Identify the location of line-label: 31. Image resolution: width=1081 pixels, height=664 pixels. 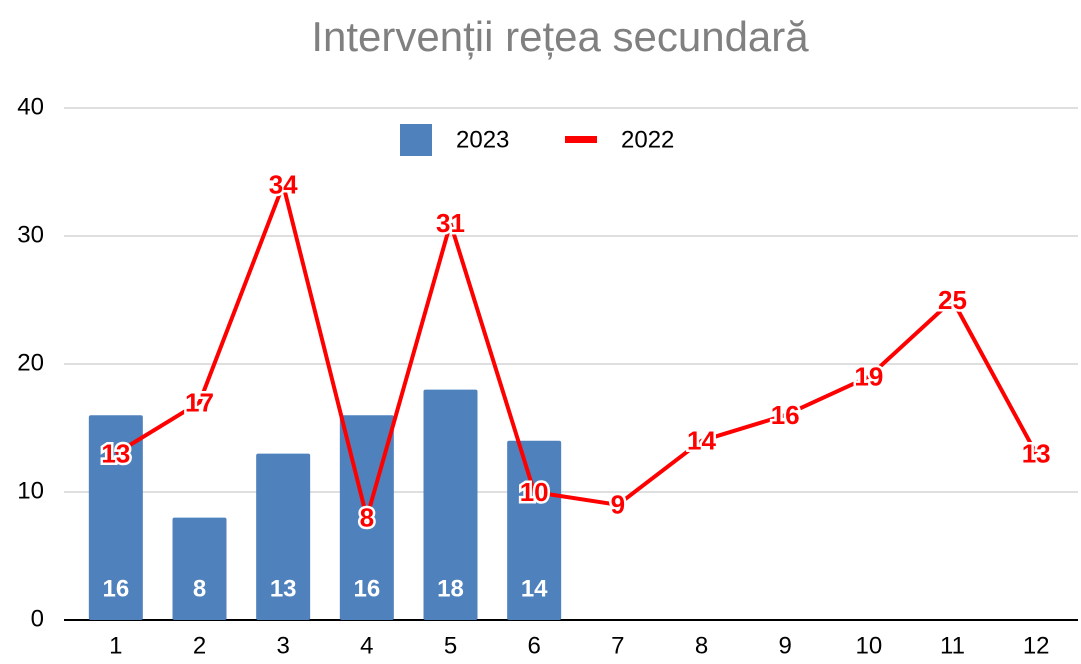
(450, 223).